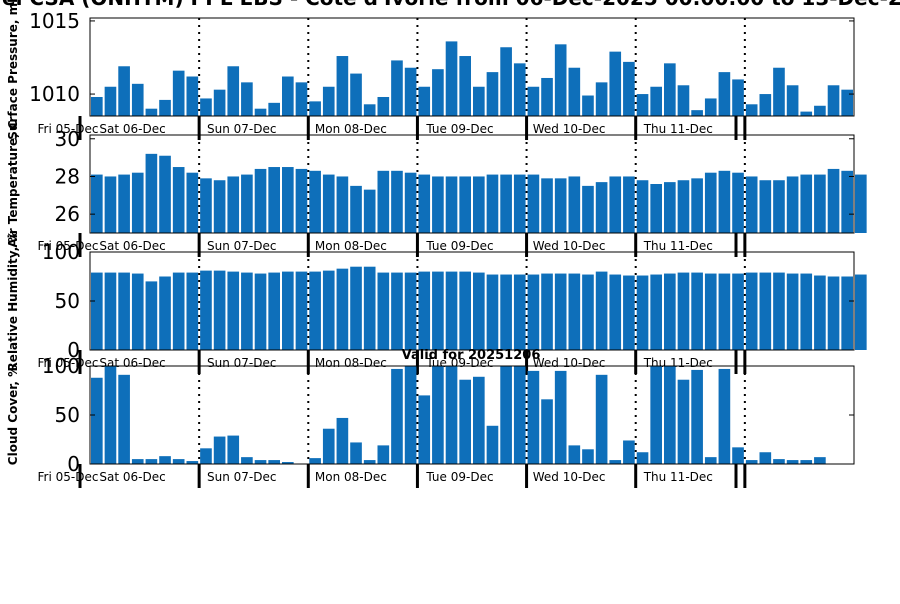 This screenshot has width=900, height=604. I want to click on cloud-cover-day-label: Sat 06-Dec, so click(132, 477).